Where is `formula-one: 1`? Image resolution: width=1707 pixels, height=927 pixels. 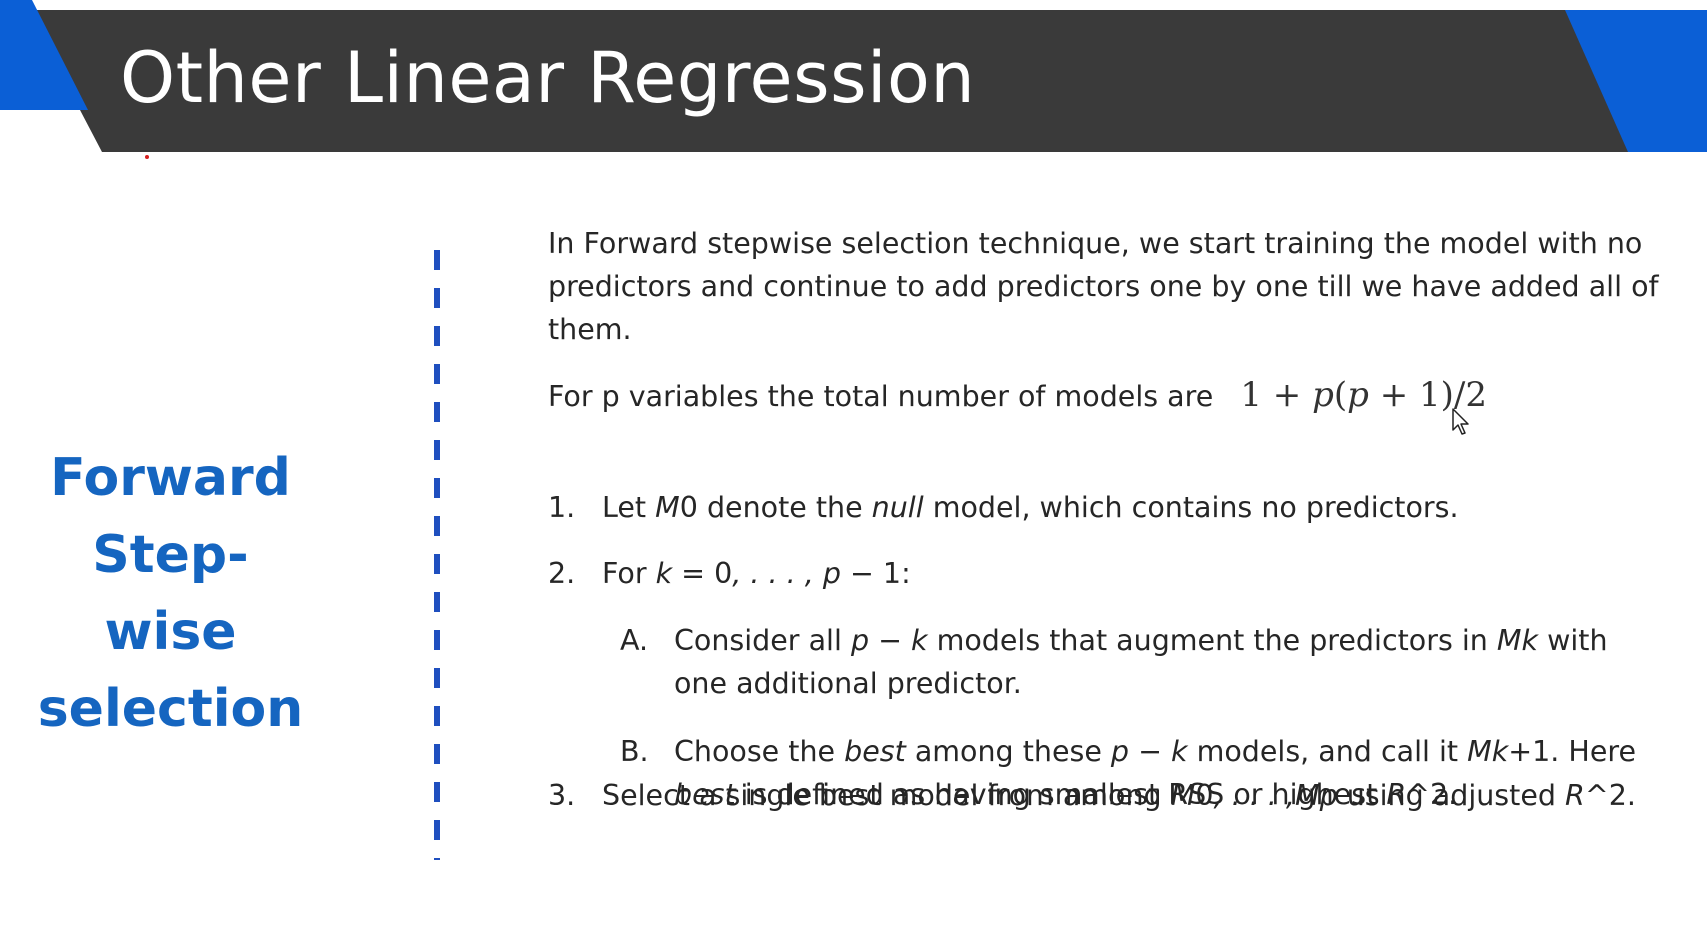
formula-one: 1 is located at coordinates (1251, 395).